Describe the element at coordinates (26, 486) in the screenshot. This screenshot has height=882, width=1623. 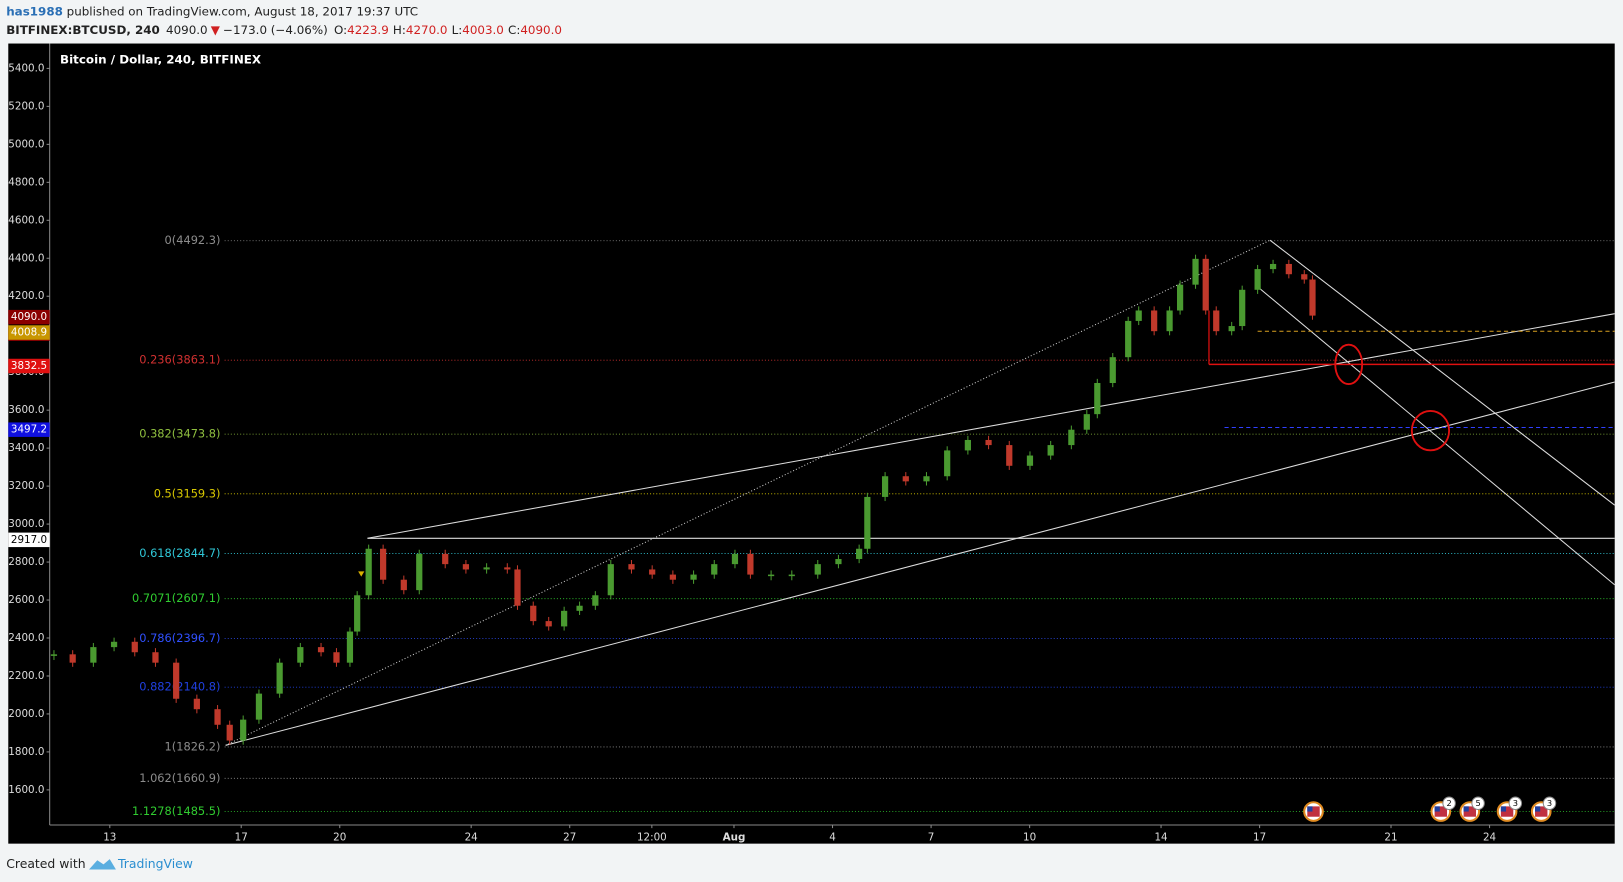
I see `y-tick-label: 3200.0` at that location.